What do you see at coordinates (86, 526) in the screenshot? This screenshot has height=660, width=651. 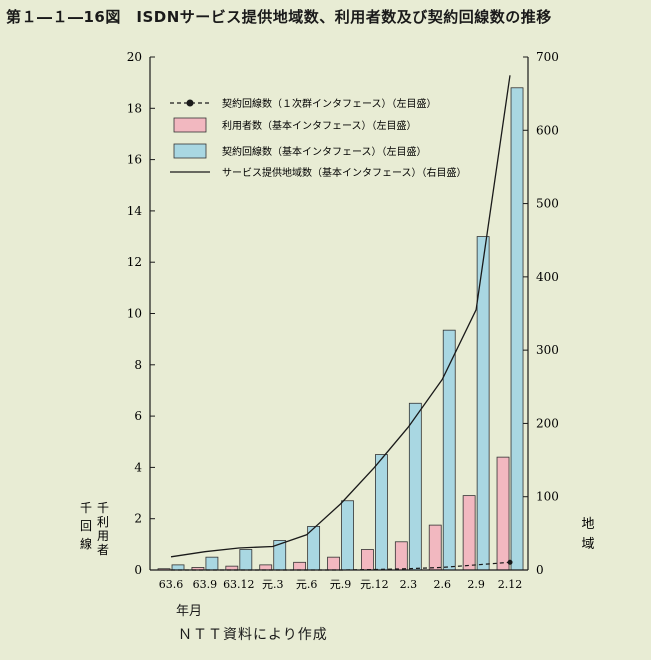 I see `left-axis-label-char: 回` at bounding box center [86, 526].